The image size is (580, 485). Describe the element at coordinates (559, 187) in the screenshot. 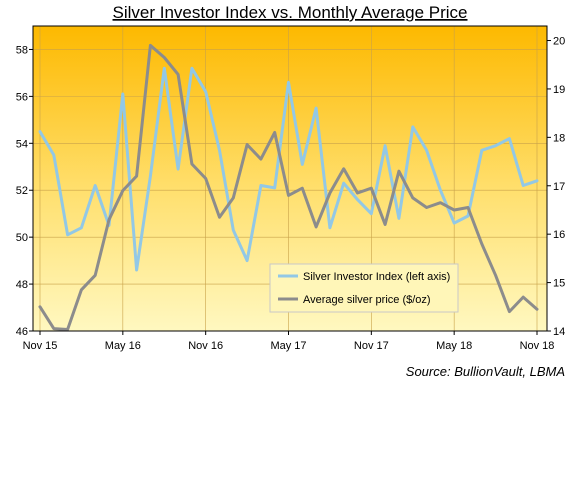

I see `y-right-tick-label: 17` at that location.